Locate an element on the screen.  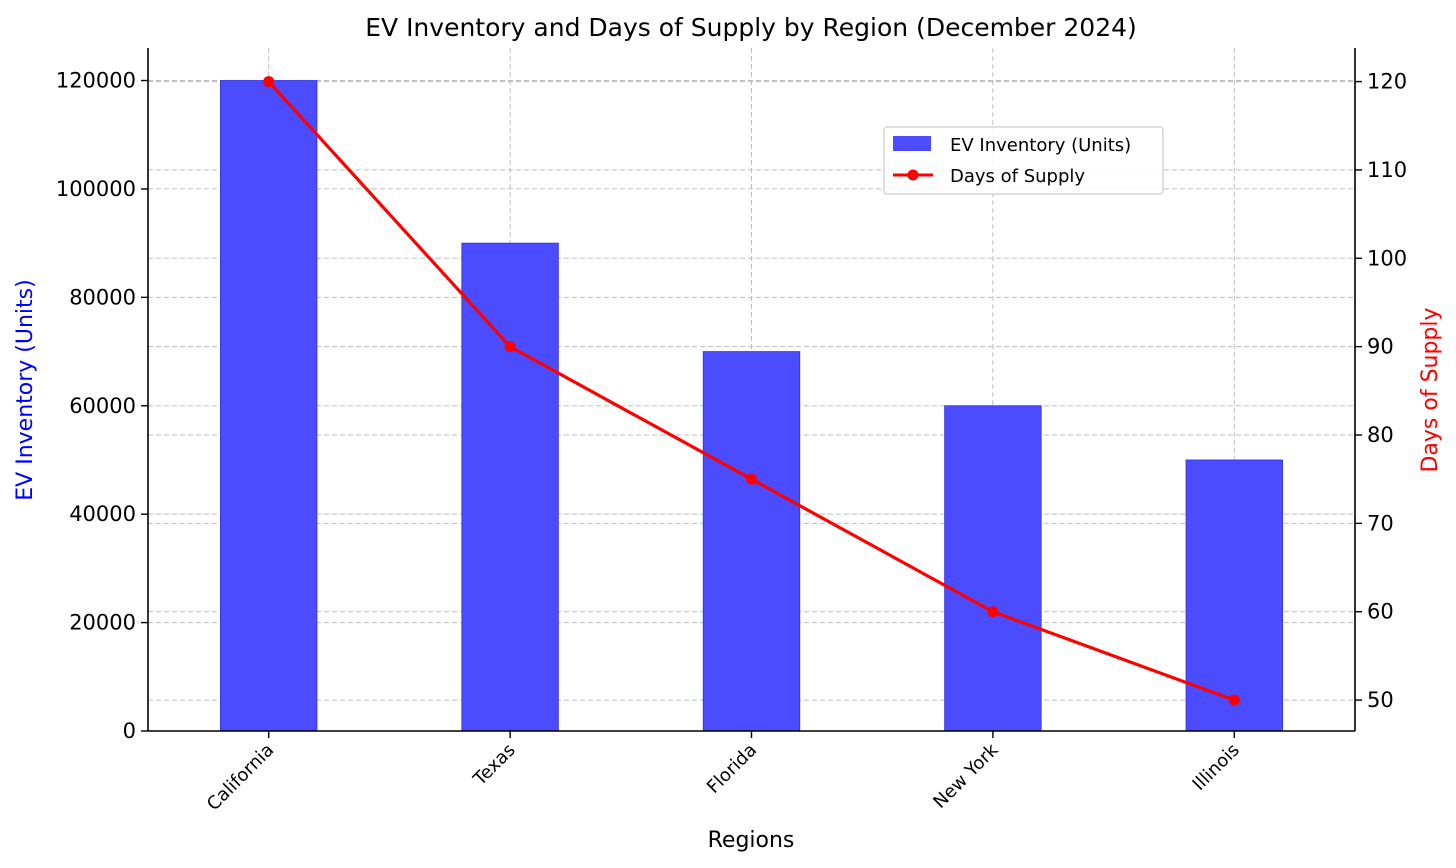
right-tick-label: 100 is located at coordinates (1387, 258).